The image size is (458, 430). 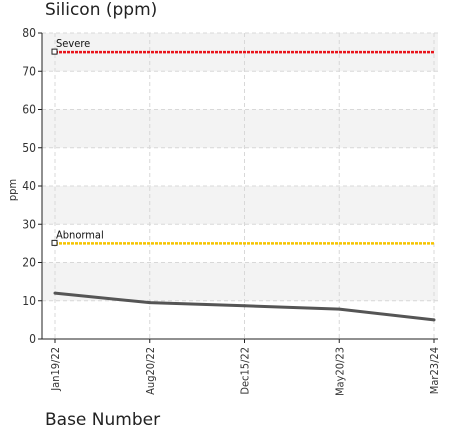 I want to click on x-tick-label: Jan19/22, so click(x=55, y=369).